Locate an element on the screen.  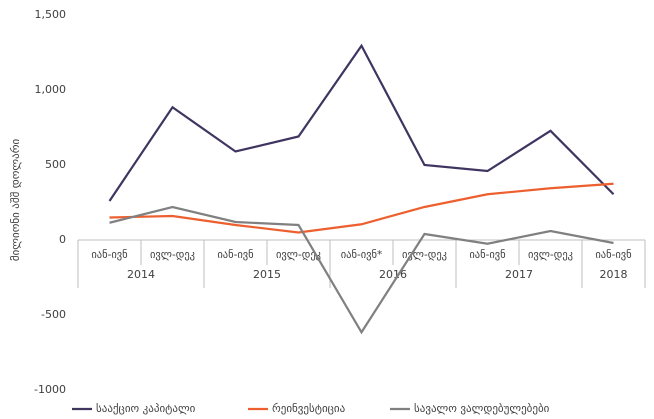
y-tick-label: 1,000 is located at coordinates (51, 89).